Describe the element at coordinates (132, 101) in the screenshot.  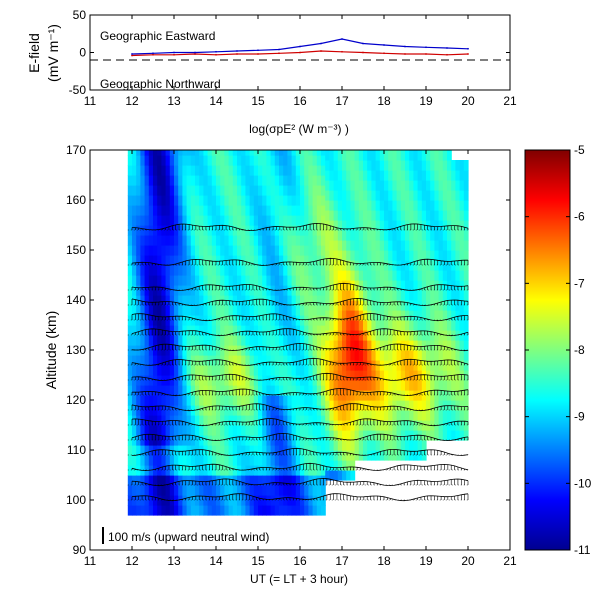
I see `efield-x-tick-label: 12` at that location.